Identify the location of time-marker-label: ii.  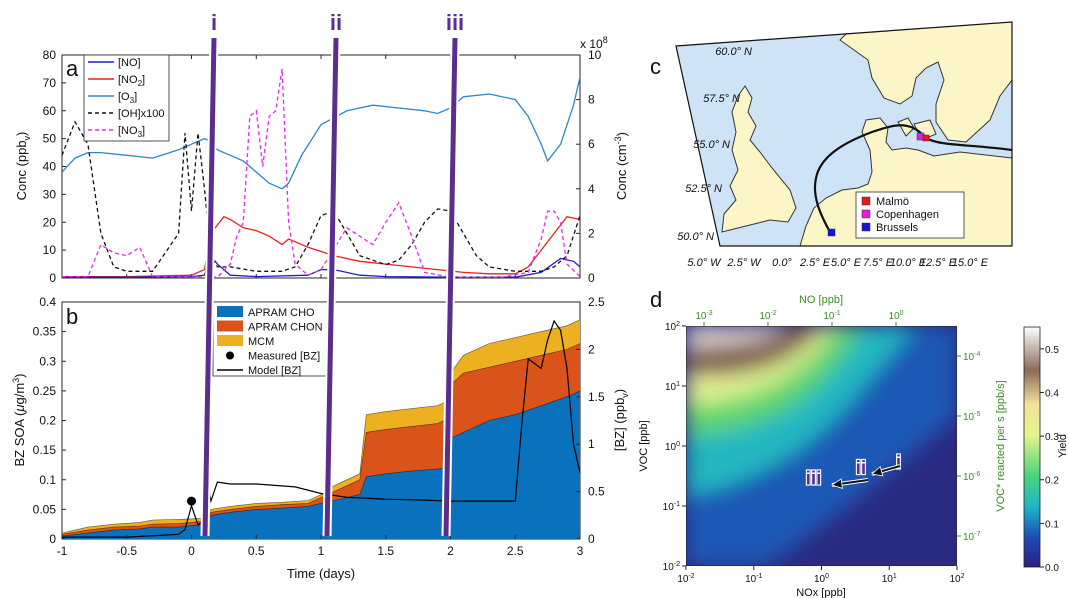
(336, 22).